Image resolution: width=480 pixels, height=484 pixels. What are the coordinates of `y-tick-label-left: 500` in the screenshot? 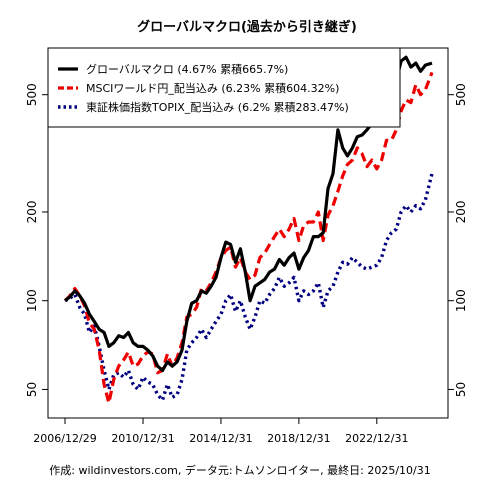 It's located at (32, 94).